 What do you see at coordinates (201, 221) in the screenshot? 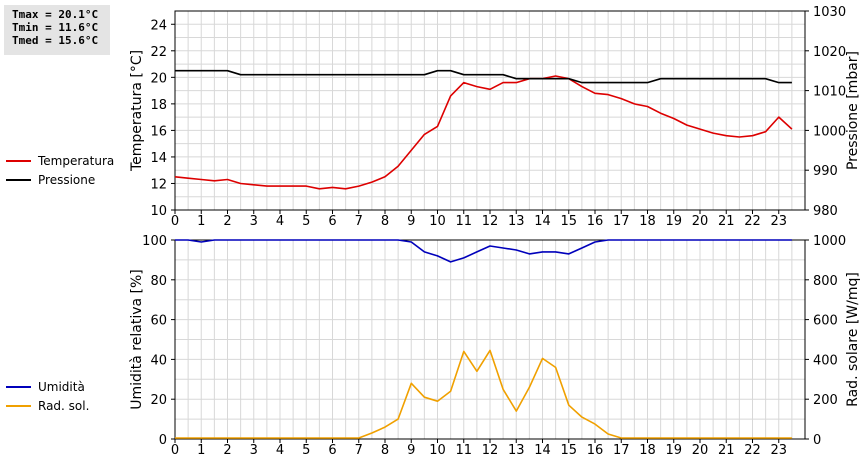
I see `panel1-x-tick-label: 1` at bounding box center [201, 221].